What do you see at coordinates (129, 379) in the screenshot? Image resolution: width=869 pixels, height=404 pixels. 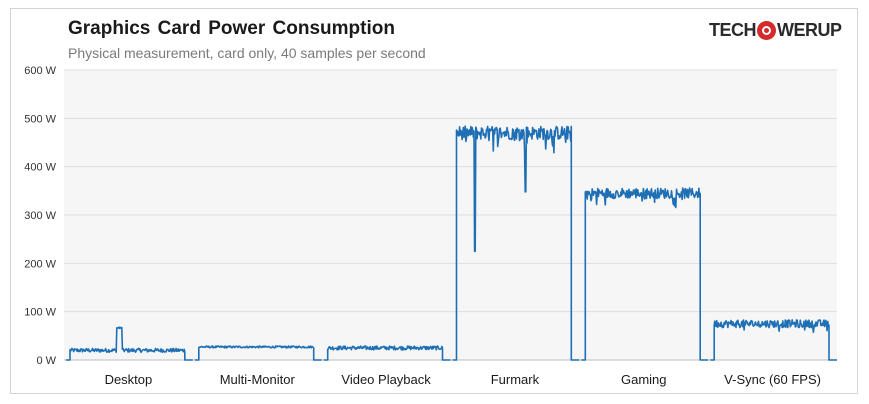 I see `category-label: Desktop` at bounding box center [129, 379].